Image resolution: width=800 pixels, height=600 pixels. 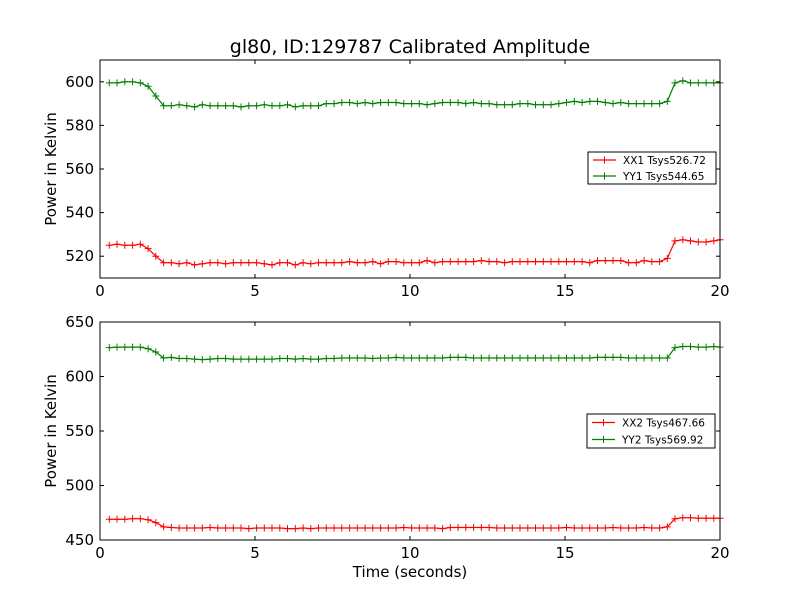 I want to click on legend-label: YY1 Tsys544.65, so click(x=663, y=177).